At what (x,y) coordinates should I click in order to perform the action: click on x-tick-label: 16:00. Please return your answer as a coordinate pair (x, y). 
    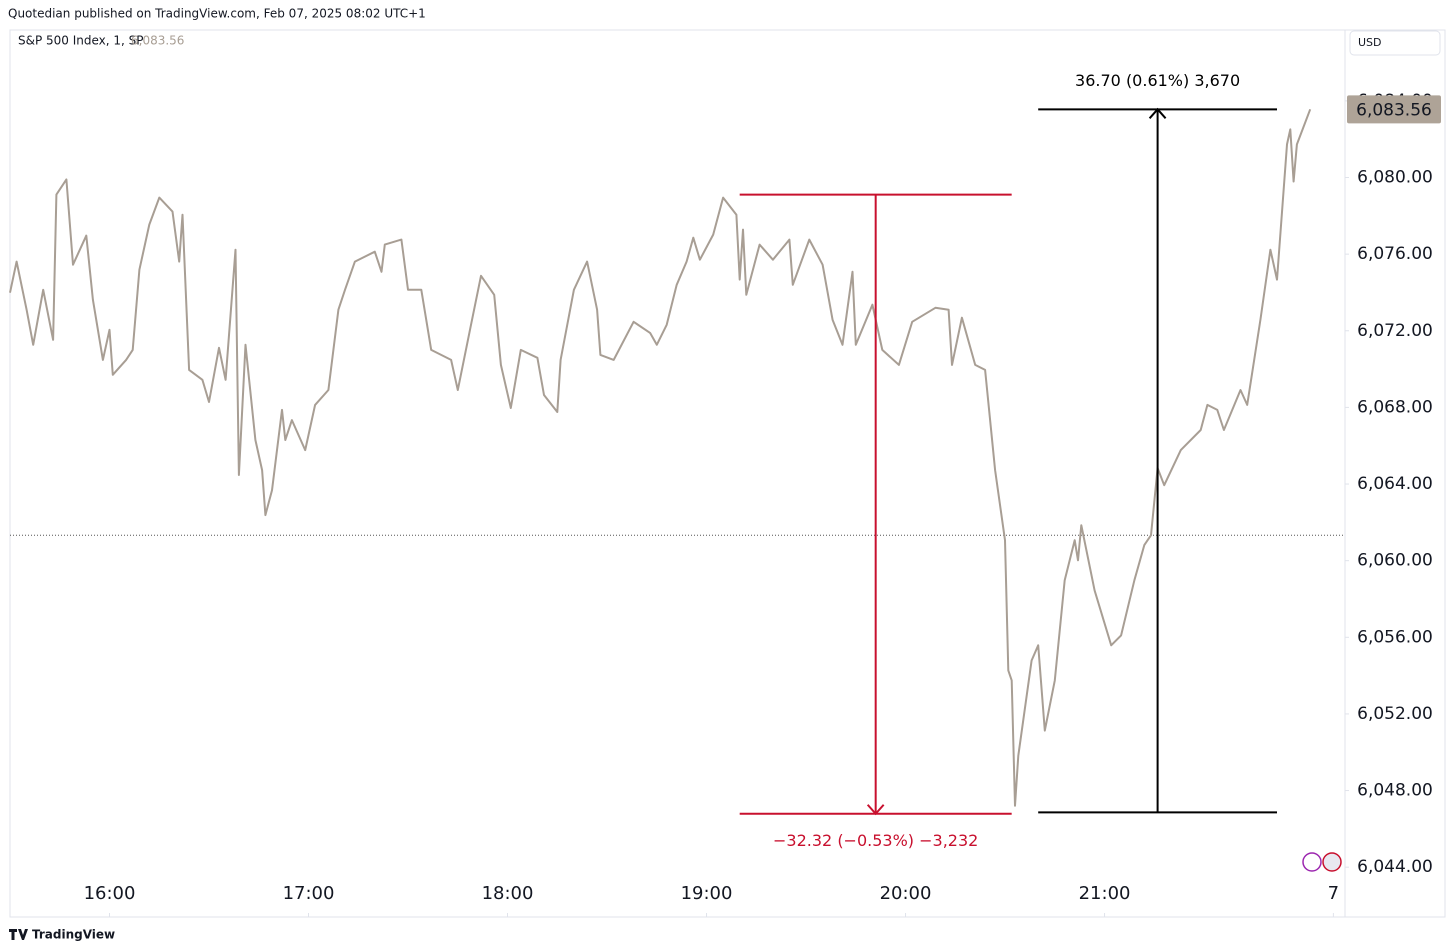
    Looking at the image, I should click on (110, 893).